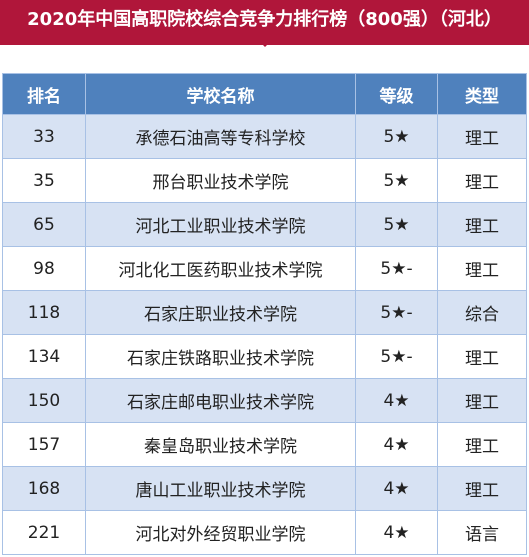 This screenshot has width=529, height=557. I want to click on school-name-cell: 河北工业职业技术学院, so click(220, 224).